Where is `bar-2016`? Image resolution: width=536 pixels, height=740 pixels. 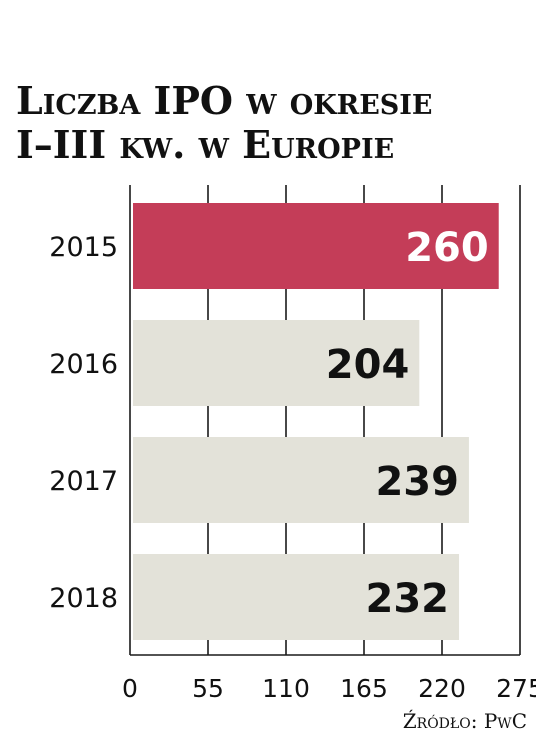
bar-2016 is located at coordinates (276, 363).